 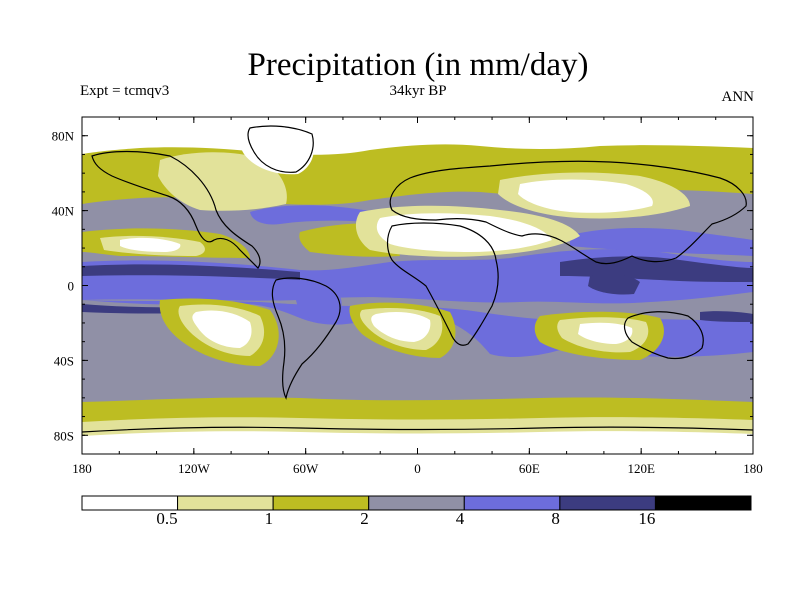 What do you see at coordinates (64, 435) in the screenshot?
I see `lat-tick-label: 80S` at bounding box center [64, 435].